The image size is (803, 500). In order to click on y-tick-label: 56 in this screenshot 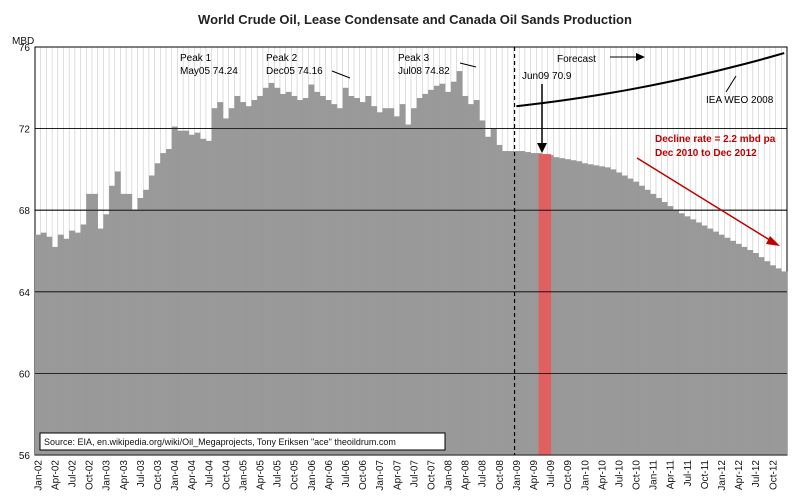, I will do `click(25, 456)`.